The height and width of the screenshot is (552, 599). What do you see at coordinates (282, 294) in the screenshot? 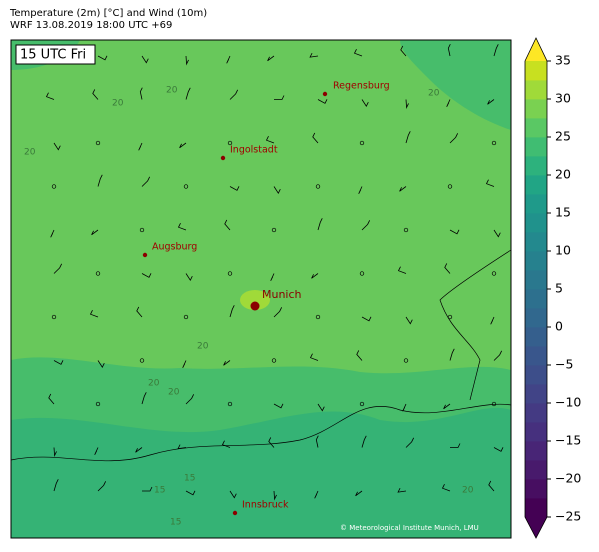
I see `city-label: Munich` at bounding box center [282, 294].